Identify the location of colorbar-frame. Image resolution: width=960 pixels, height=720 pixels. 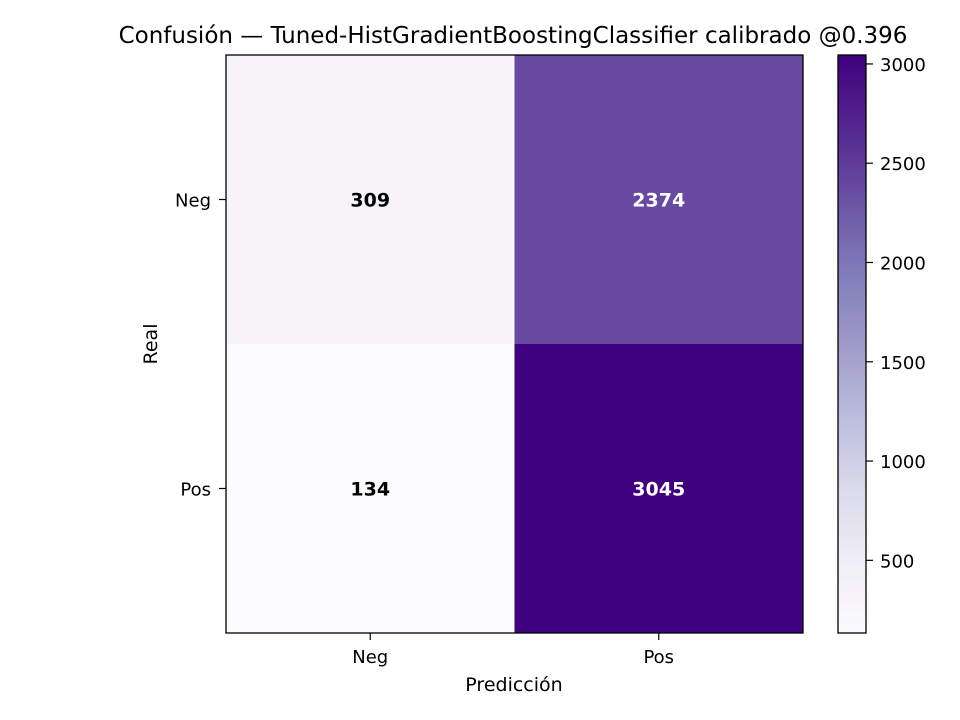
(852, 344).